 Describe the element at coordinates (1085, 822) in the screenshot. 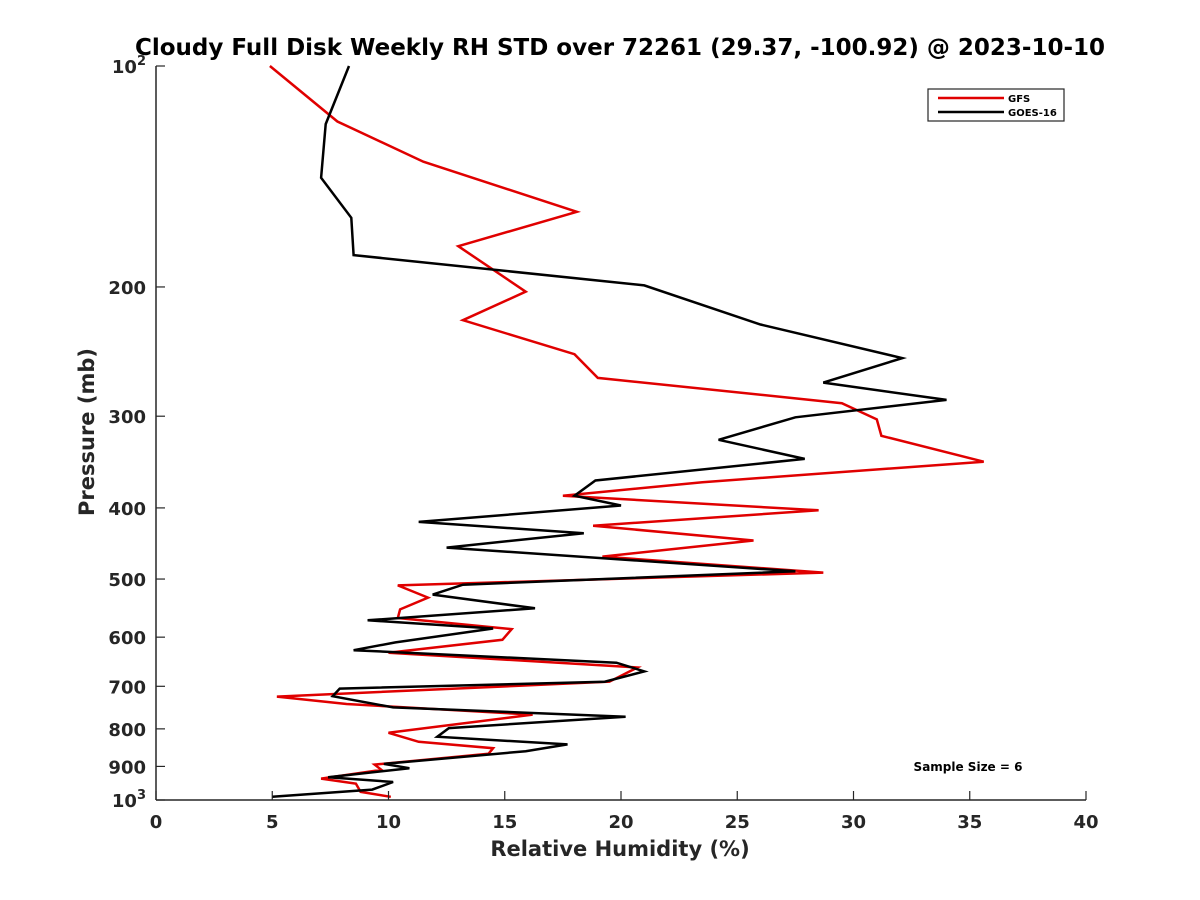

I see `x-tick-label: 40` at that location.